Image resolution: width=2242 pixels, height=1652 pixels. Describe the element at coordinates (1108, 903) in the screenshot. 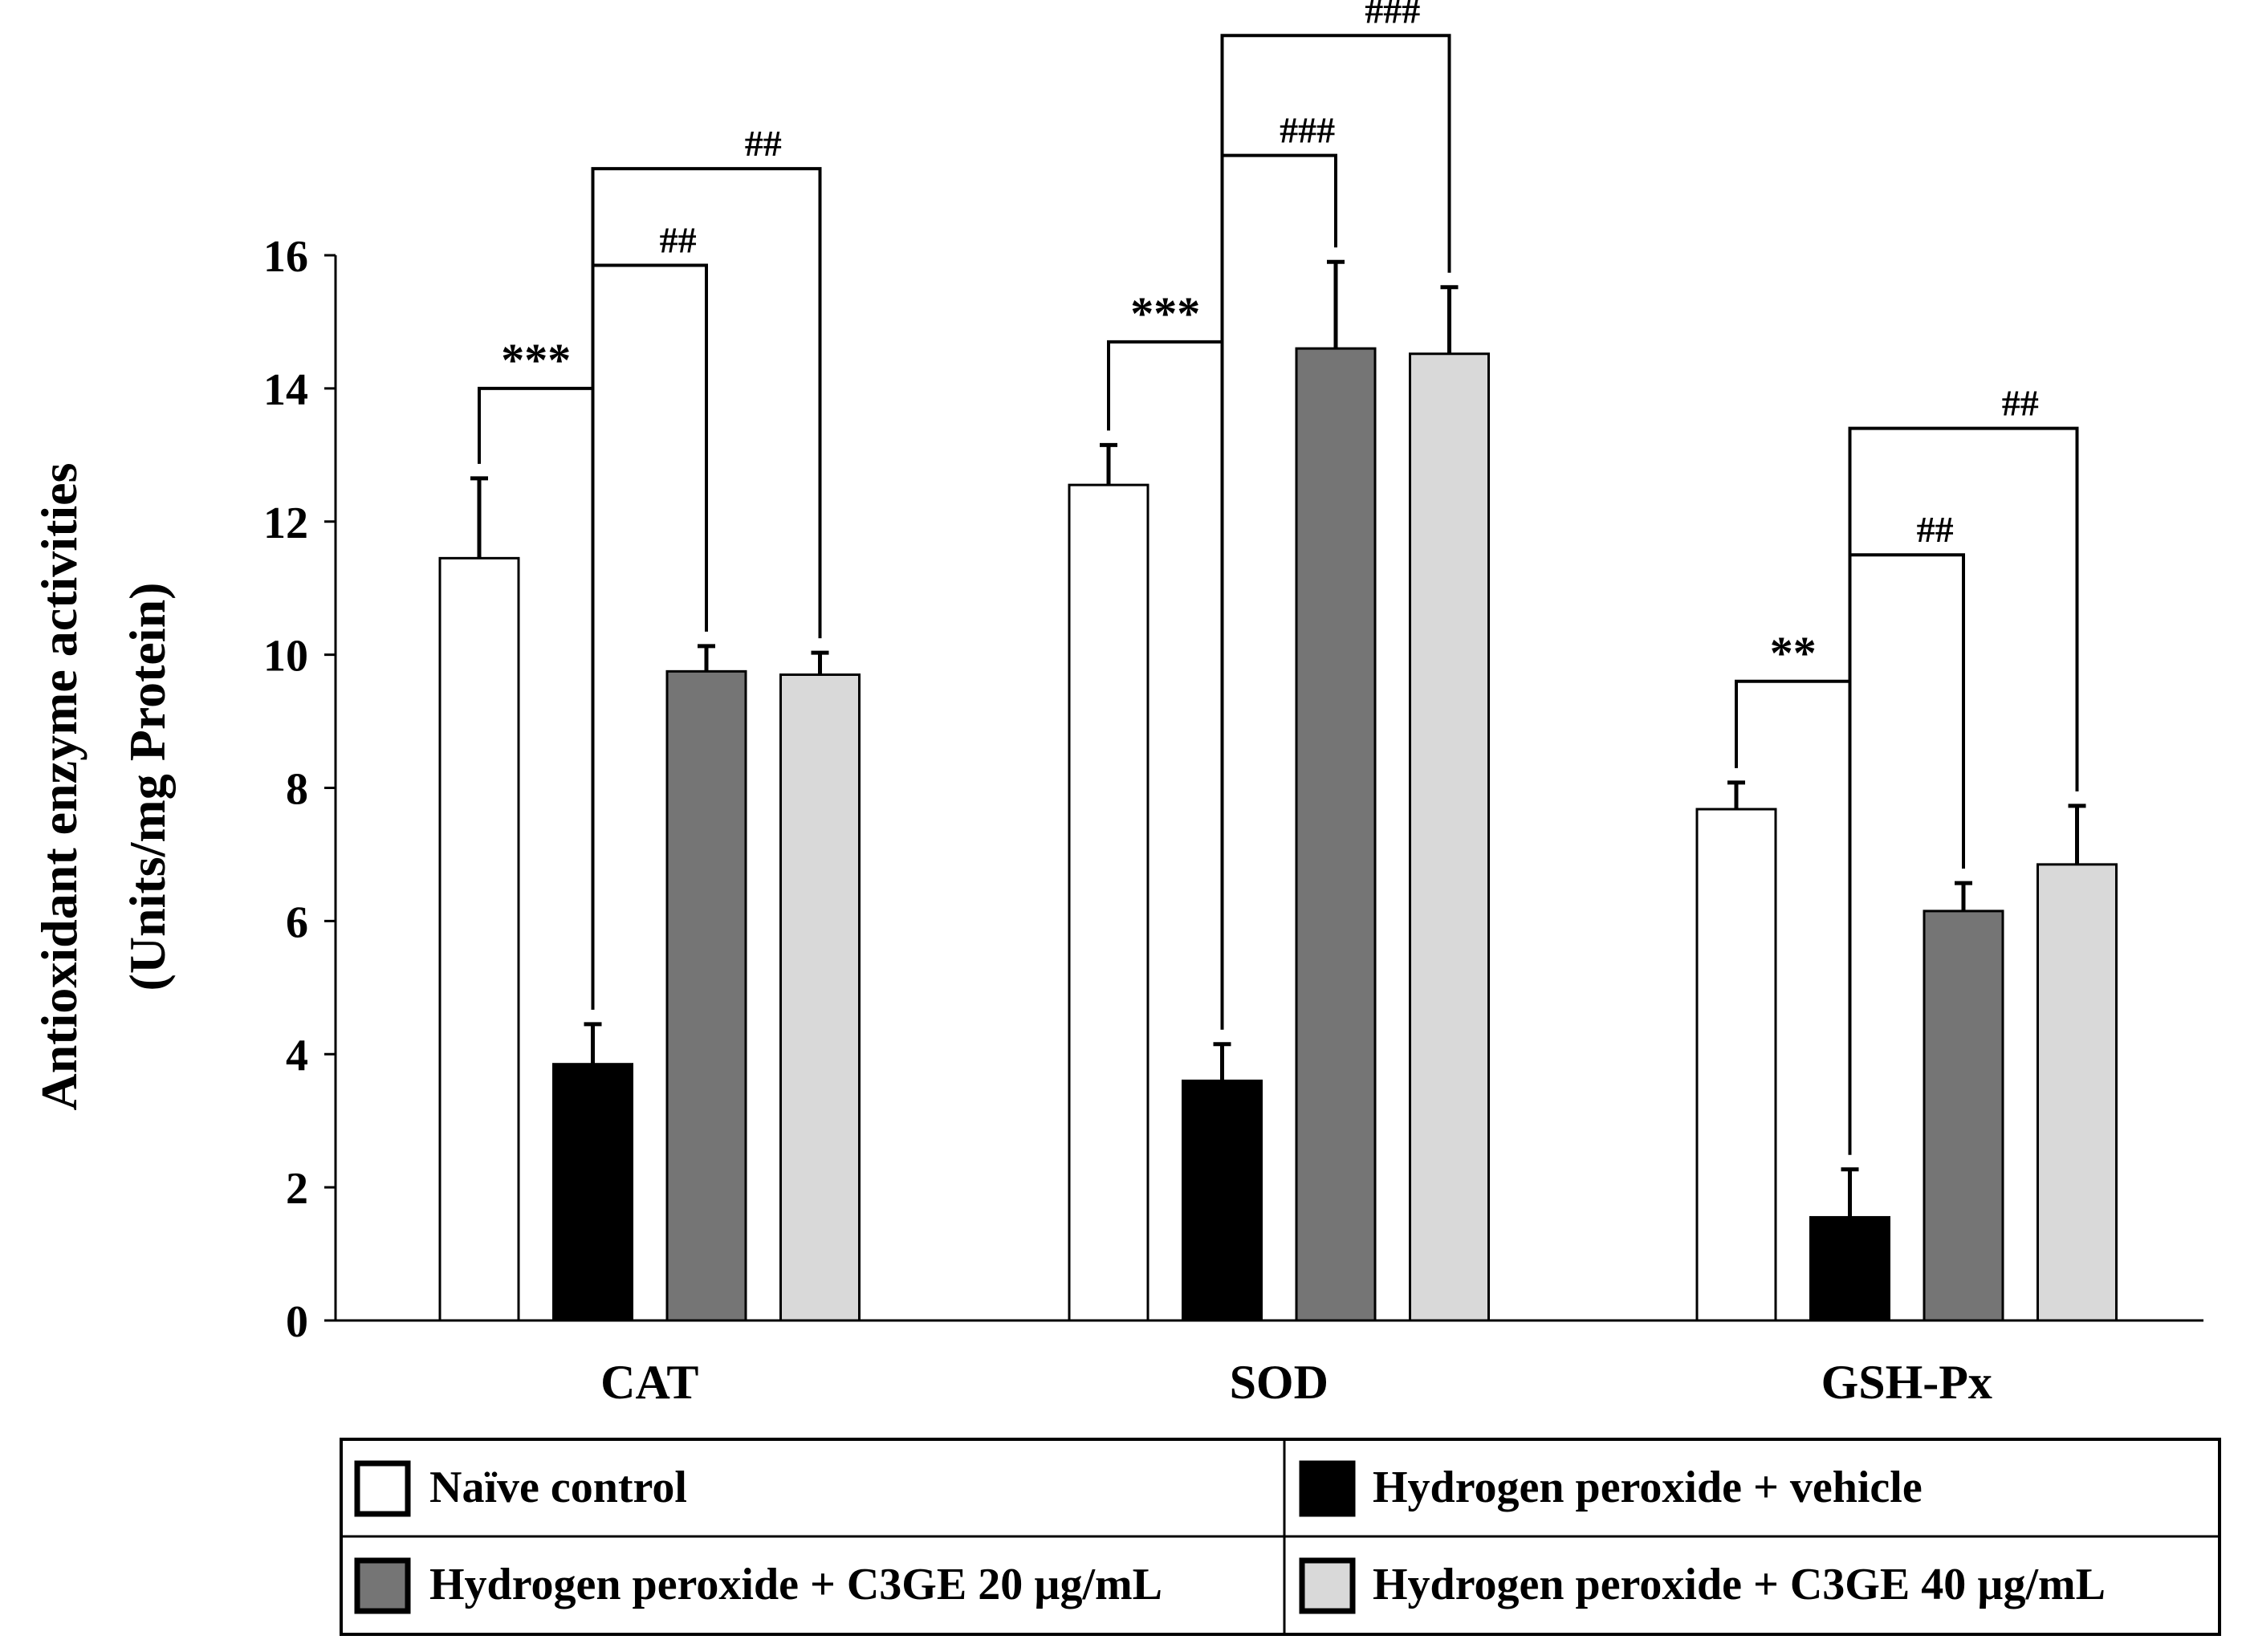

I see `bar-SOD-s0` at that location.